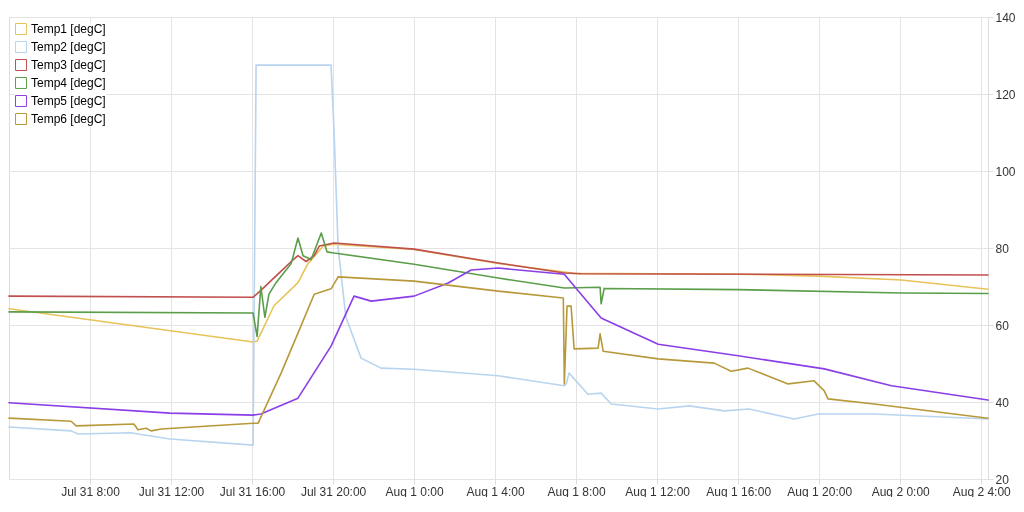  Describe the element at coordinates (333, 491) in the screenshot. I see `x-tick-label: Jul 31 20:00` at that location.